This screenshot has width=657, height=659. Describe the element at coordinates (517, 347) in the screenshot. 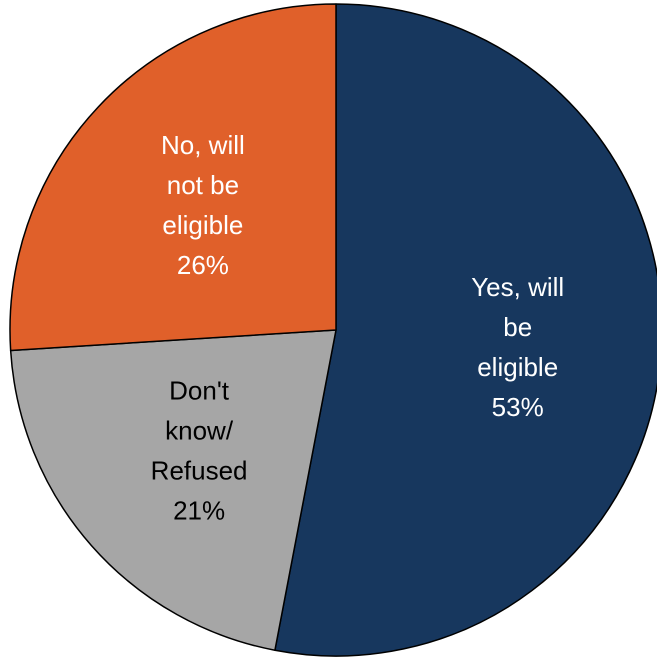

I see `slice-label-0: Yes, will be eligible 53%` at that location.